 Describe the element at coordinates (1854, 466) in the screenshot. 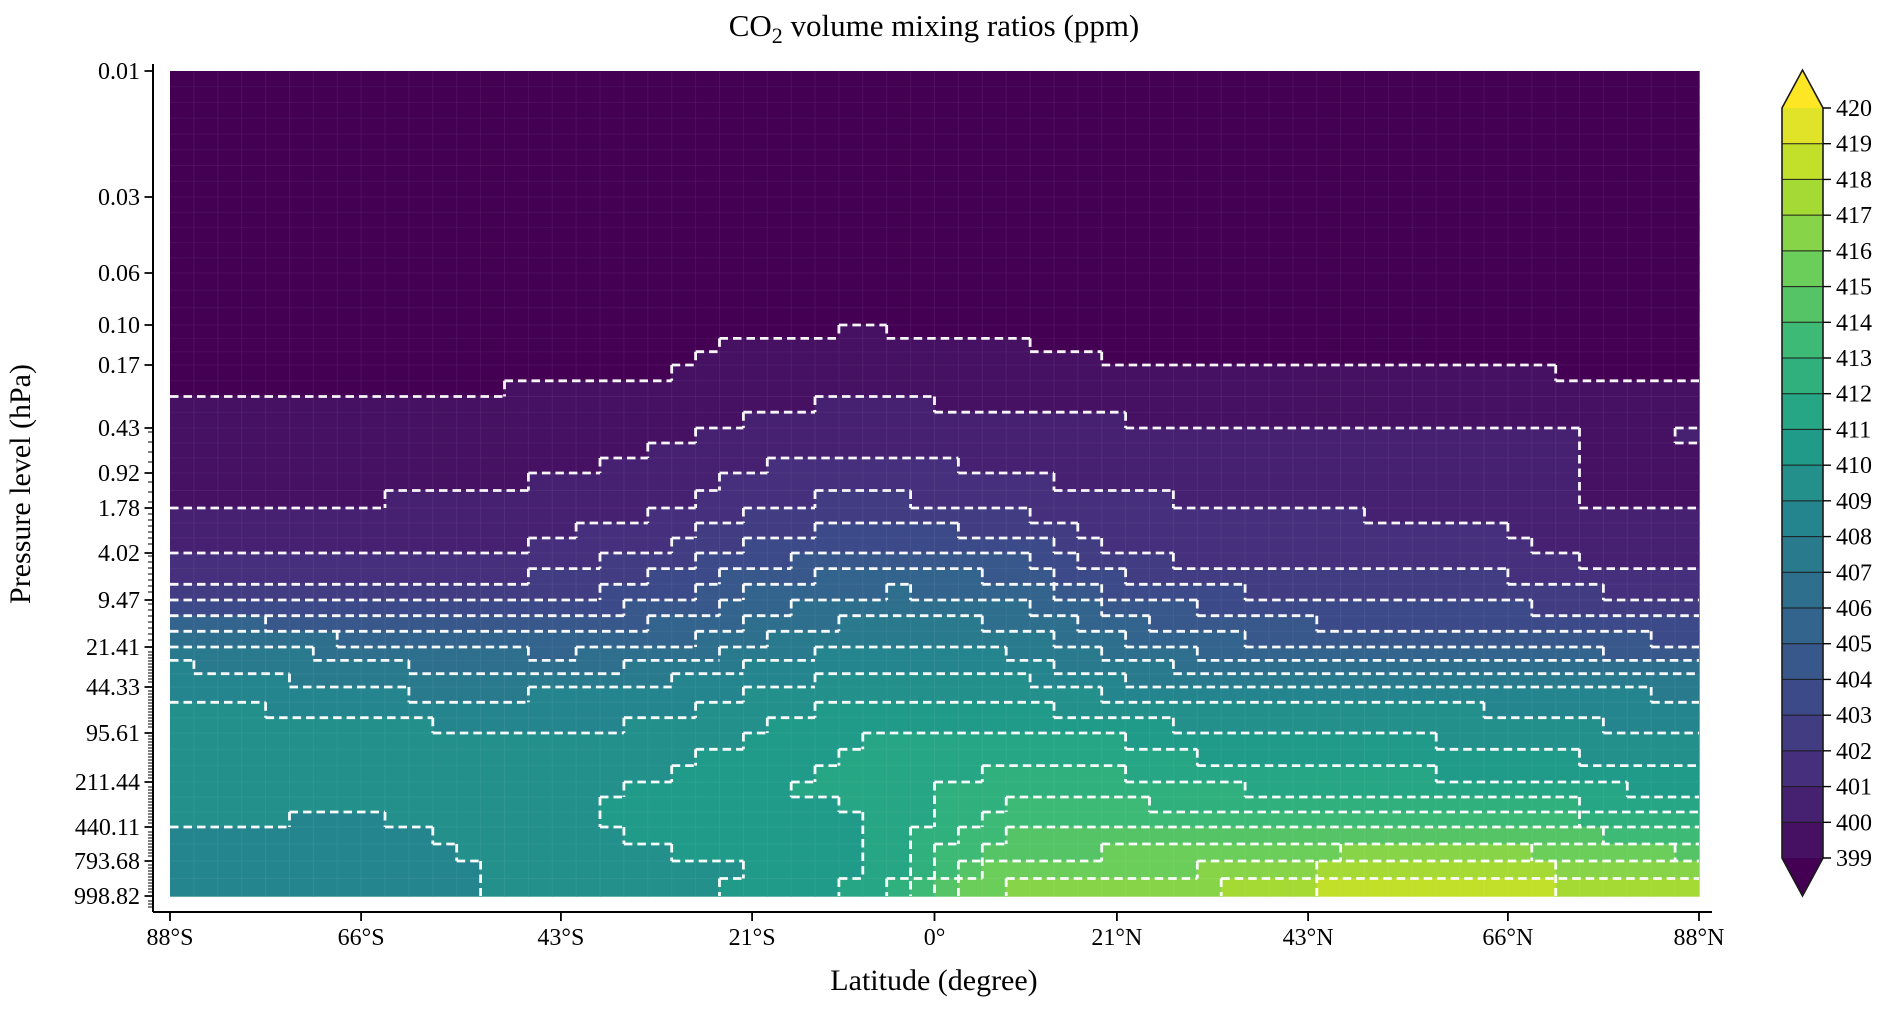

I see `colorbar-tick-label: 410` at that location.